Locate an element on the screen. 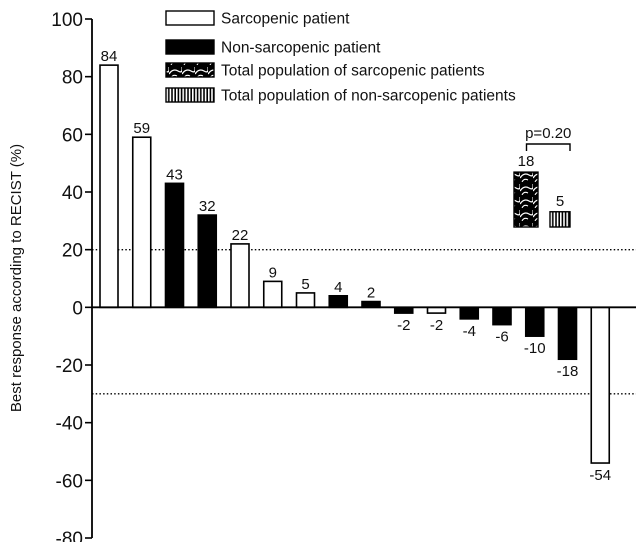  bar-value-label: 84 is located at coordinates (109, 56).